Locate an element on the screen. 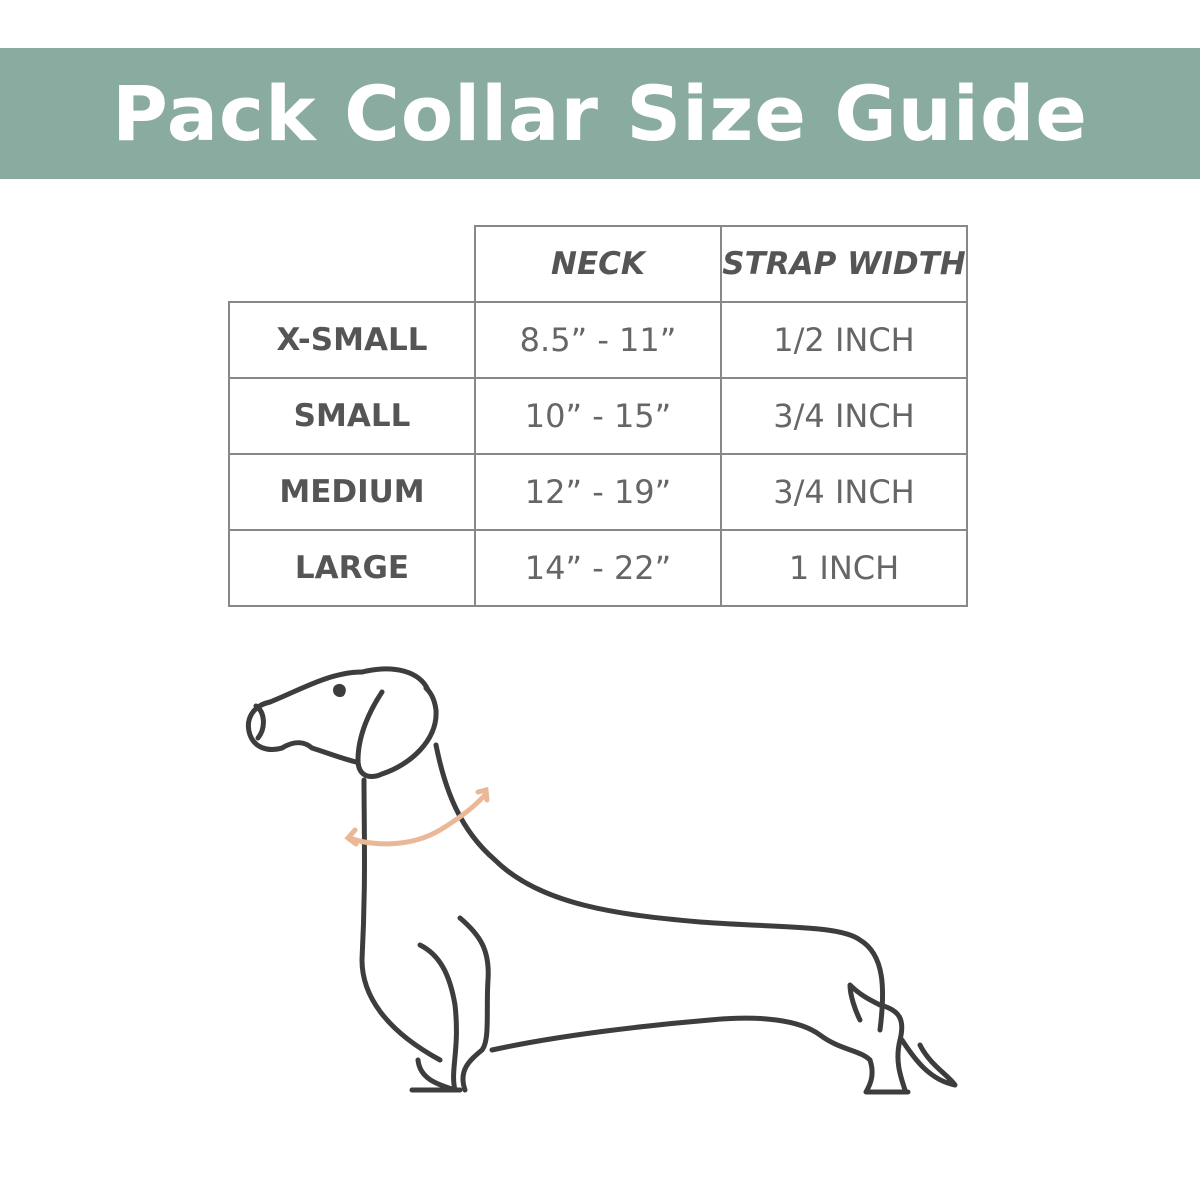 This screenshot has height=1200, width=1200. neck-measure-arrow-icon is located at coordinates (417, 816).